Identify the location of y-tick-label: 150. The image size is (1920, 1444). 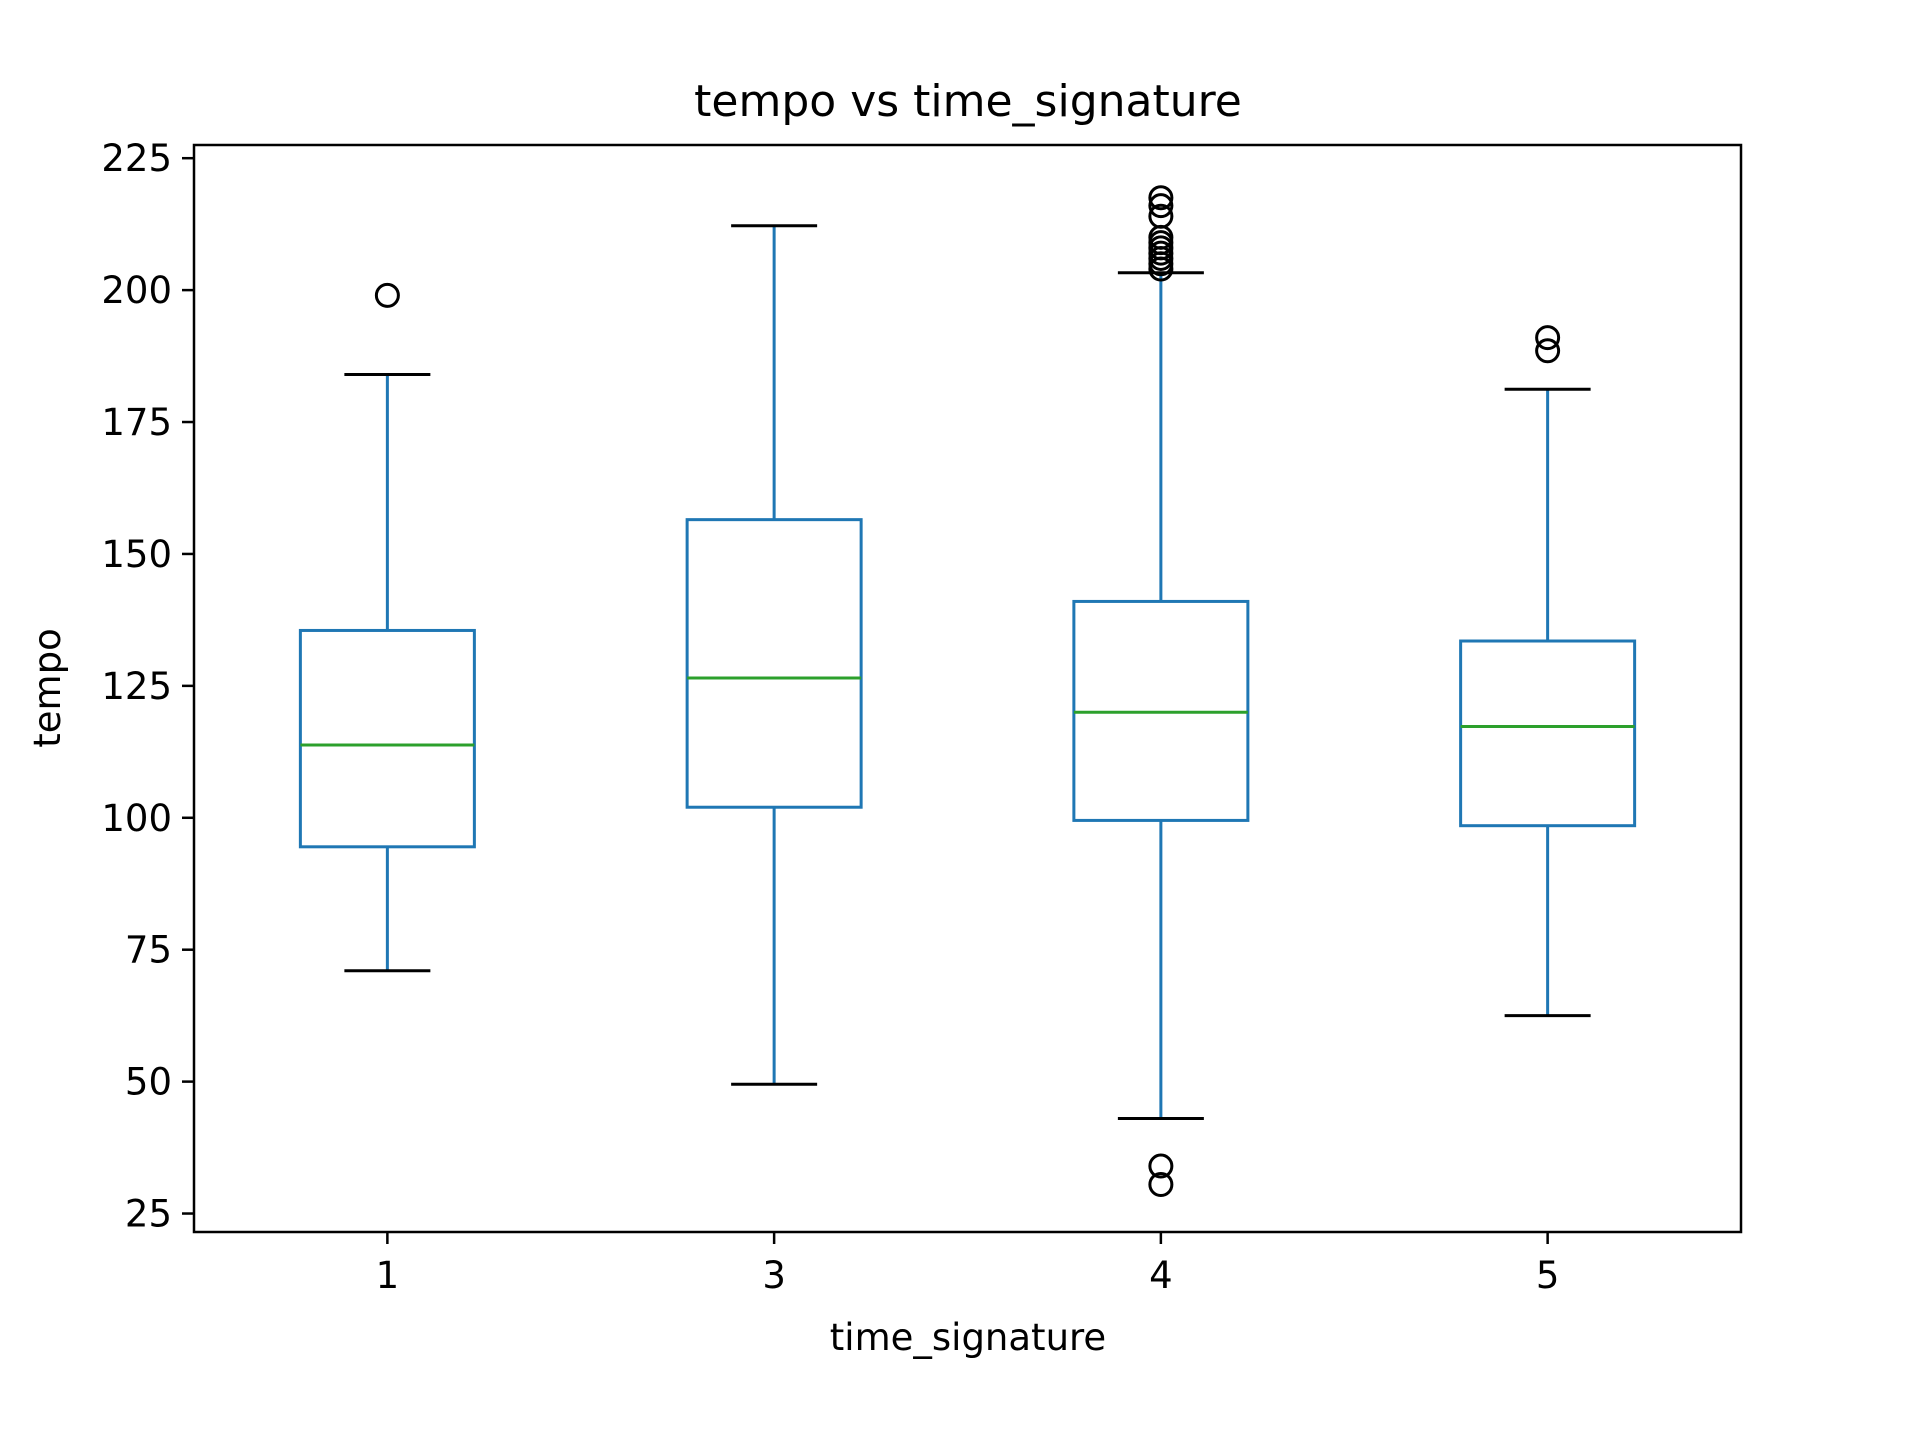
(136, 554).